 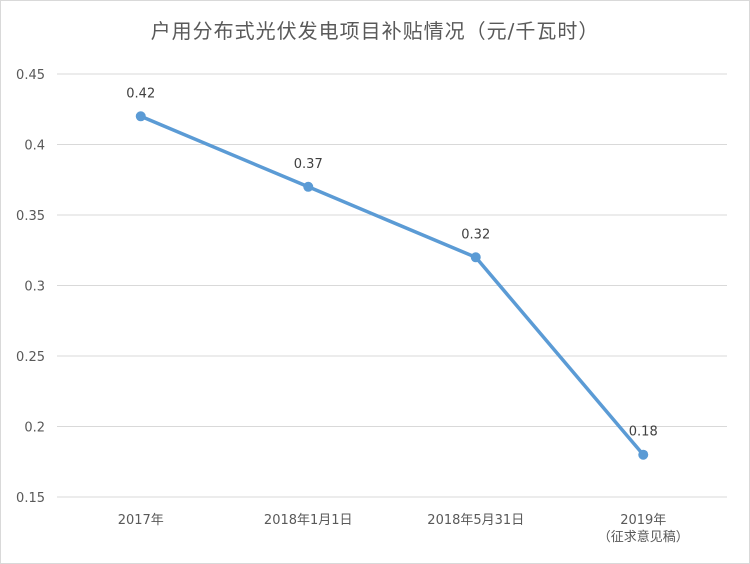 What do you see at coordinates (34, 146) in the screenshot?
I see `y-tick-label: 0.4` at bounding box center [34, 146].